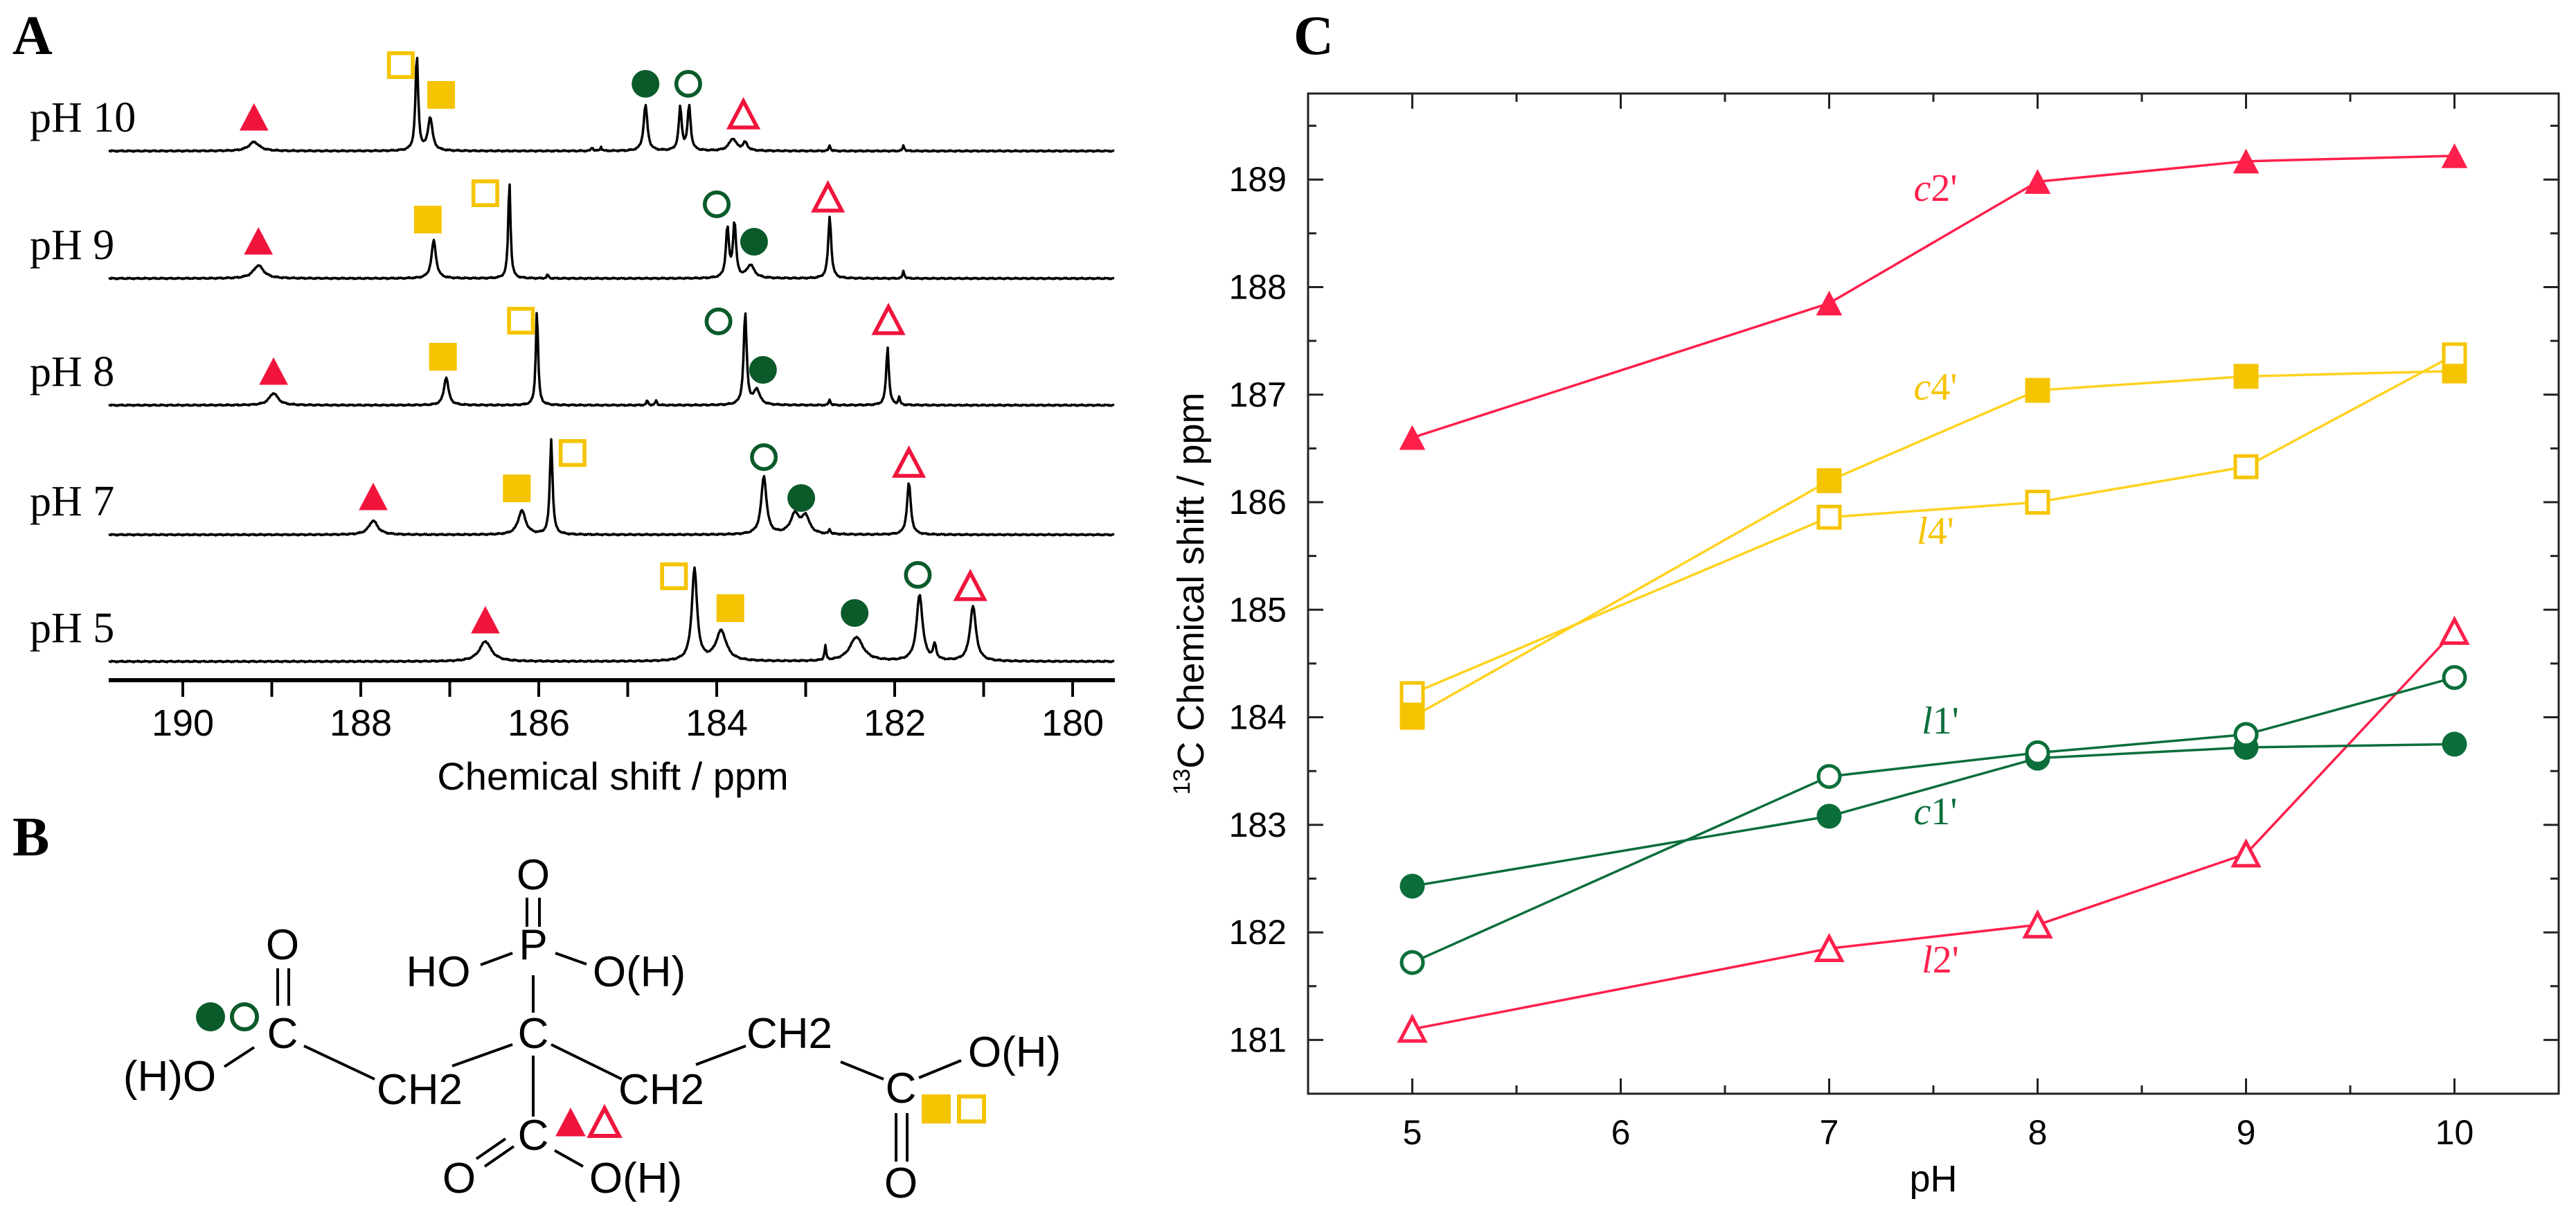 The height and width of the screenshot is (1217, 2576). What do you see at coordinates (936, 1108) in the screenshot?
I see `structure-sq-filled-icon` at bounding box center [936, 1108].